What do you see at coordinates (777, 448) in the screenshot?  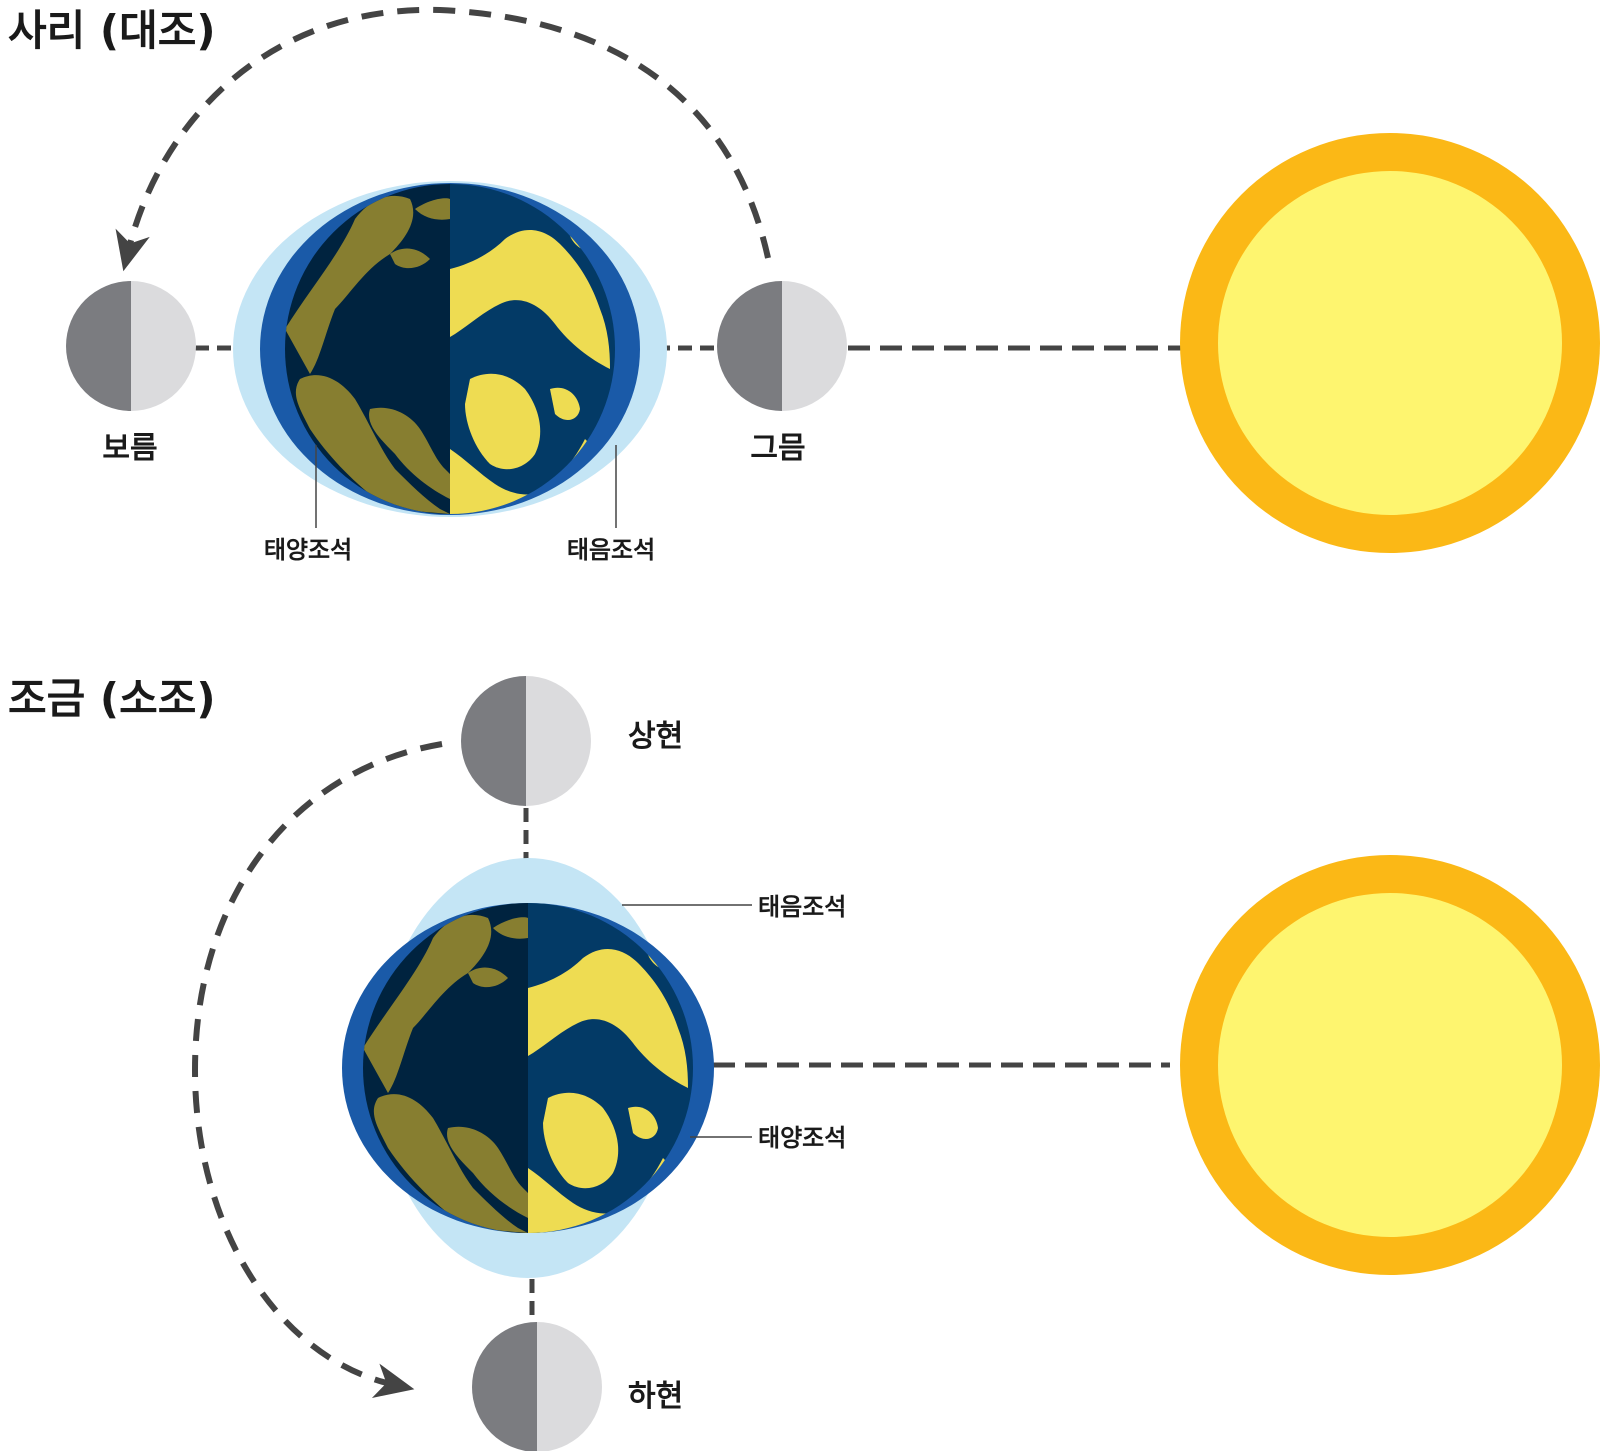 I see `new-moon-label: 그믐` at bounding box center [777, 448].